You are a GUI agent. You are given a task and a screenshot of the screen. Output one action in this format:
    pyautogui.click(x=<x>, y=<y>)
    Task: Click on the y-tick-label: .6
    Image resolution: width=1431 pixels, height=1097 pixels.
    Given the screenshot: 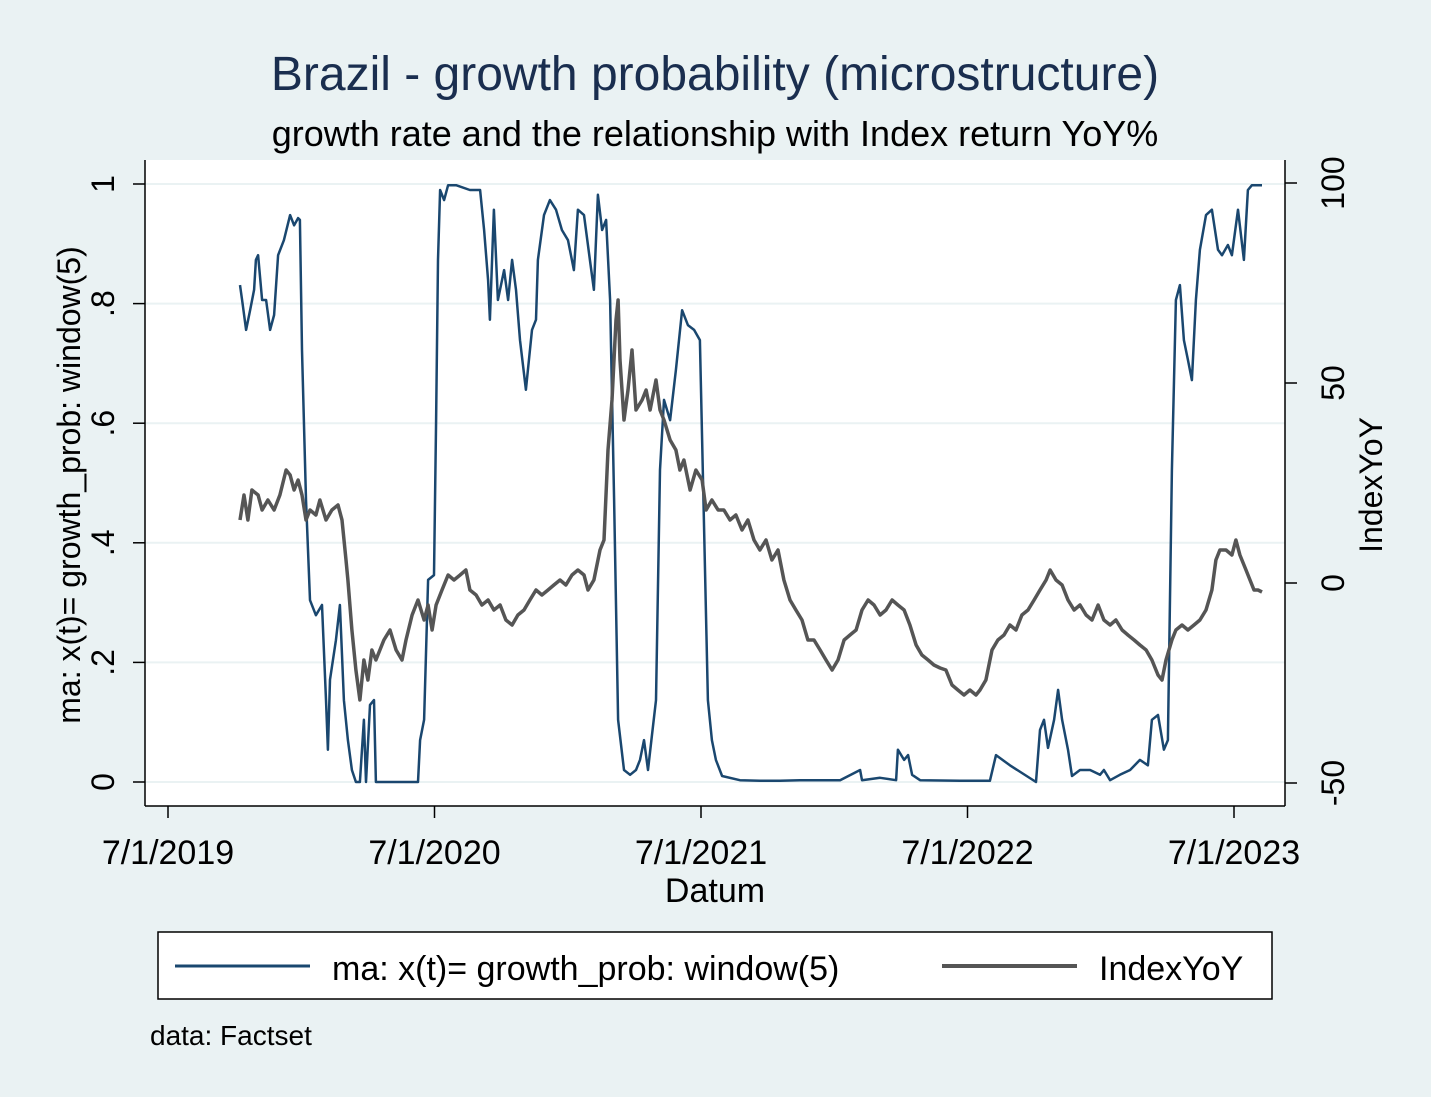 What is the action you would take?
    pyautogui.click(x=103, y=423)
    